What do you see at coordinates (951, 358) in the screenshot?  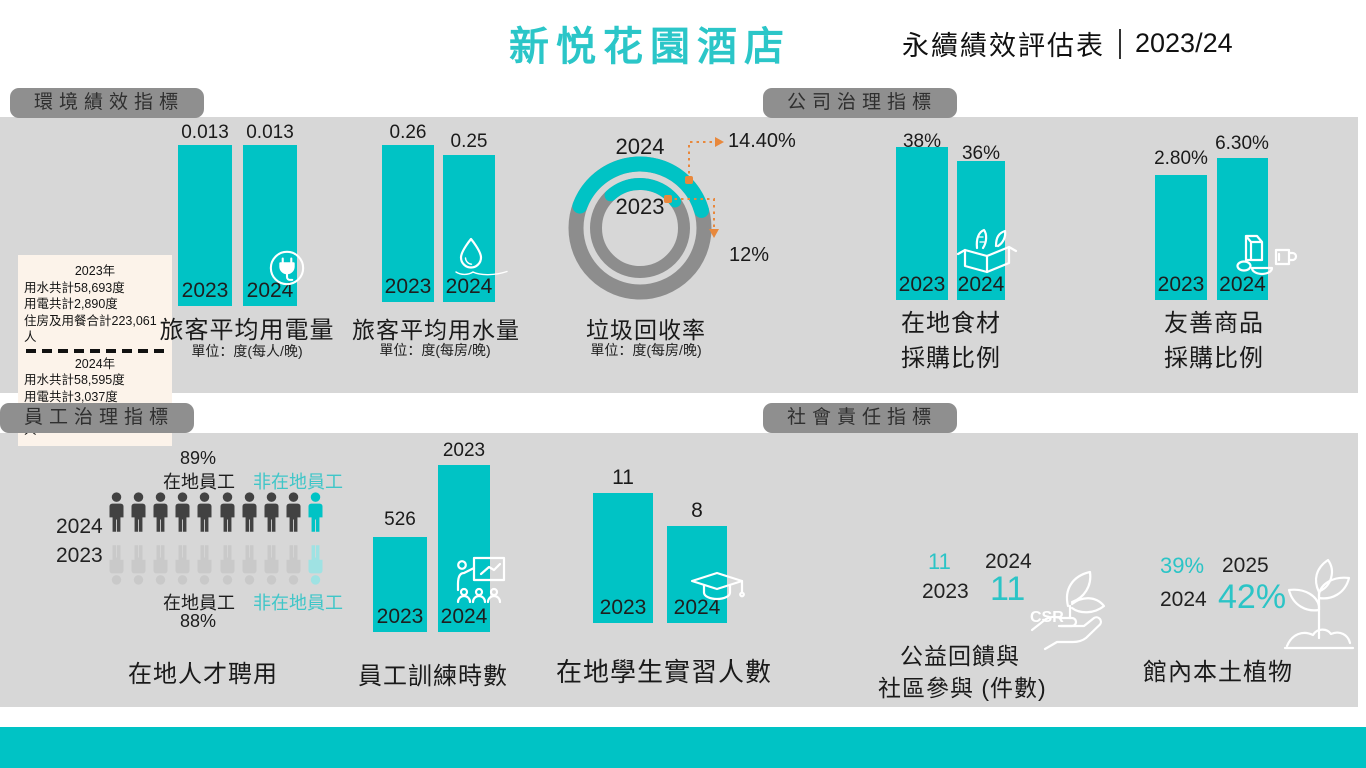 I see `food-title-line2: 採購比例` at bounding box center [951, 358].